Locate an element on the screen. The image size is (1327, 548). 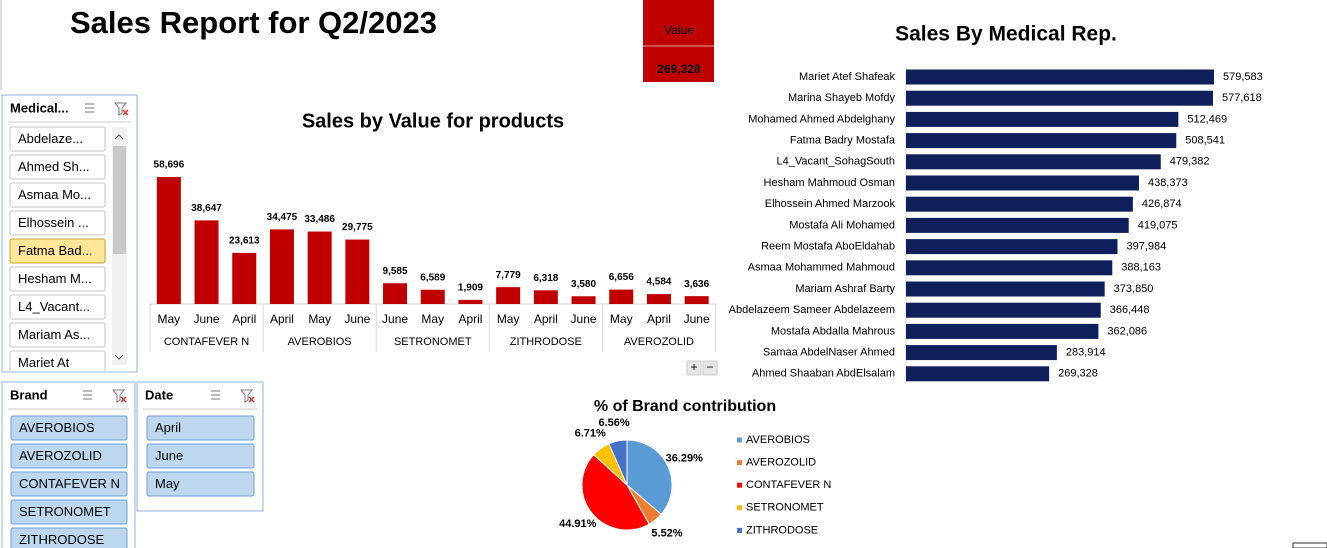
pie-value-label: 5.52% is located at coordinates (666, 534).